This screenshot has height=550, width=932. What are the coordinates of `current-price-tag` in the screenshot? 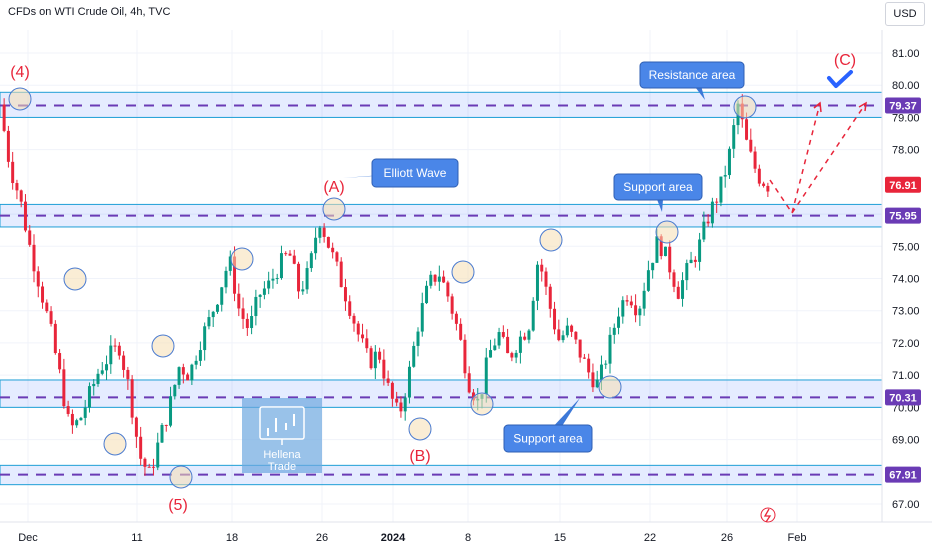 It's located at (903, 184).